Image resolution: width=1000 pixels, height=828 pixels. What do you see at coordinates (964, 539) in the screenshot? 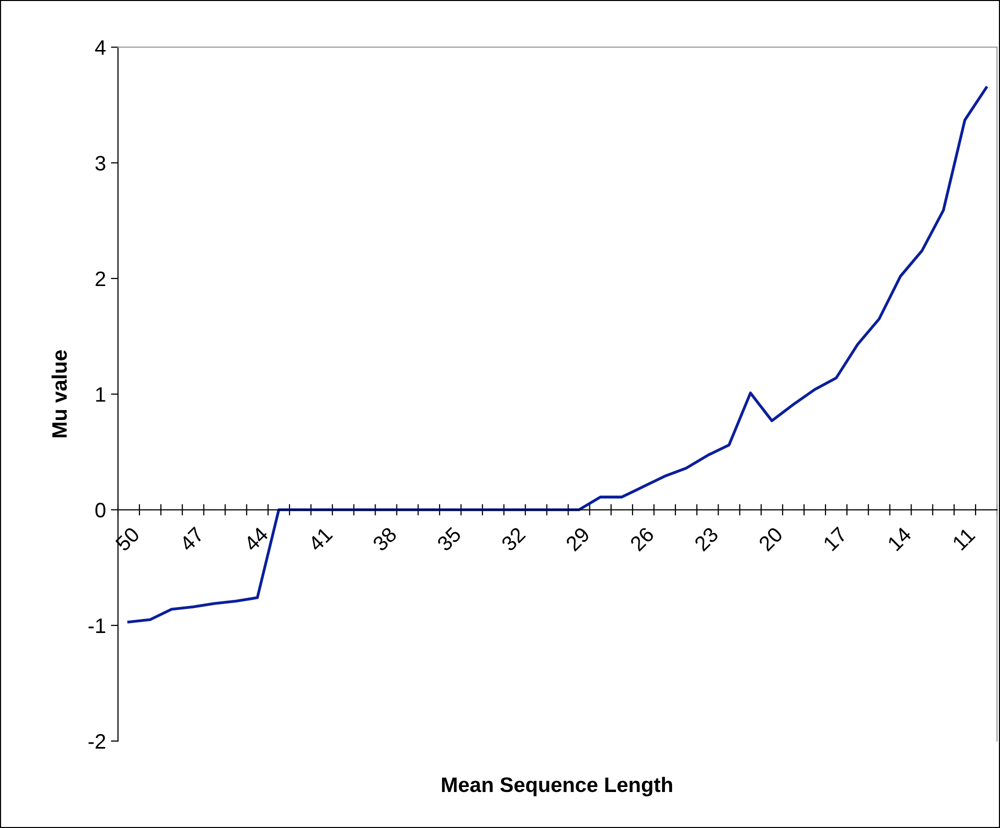
I see `x-tick-label: 11` at bounding box center [964, 539].